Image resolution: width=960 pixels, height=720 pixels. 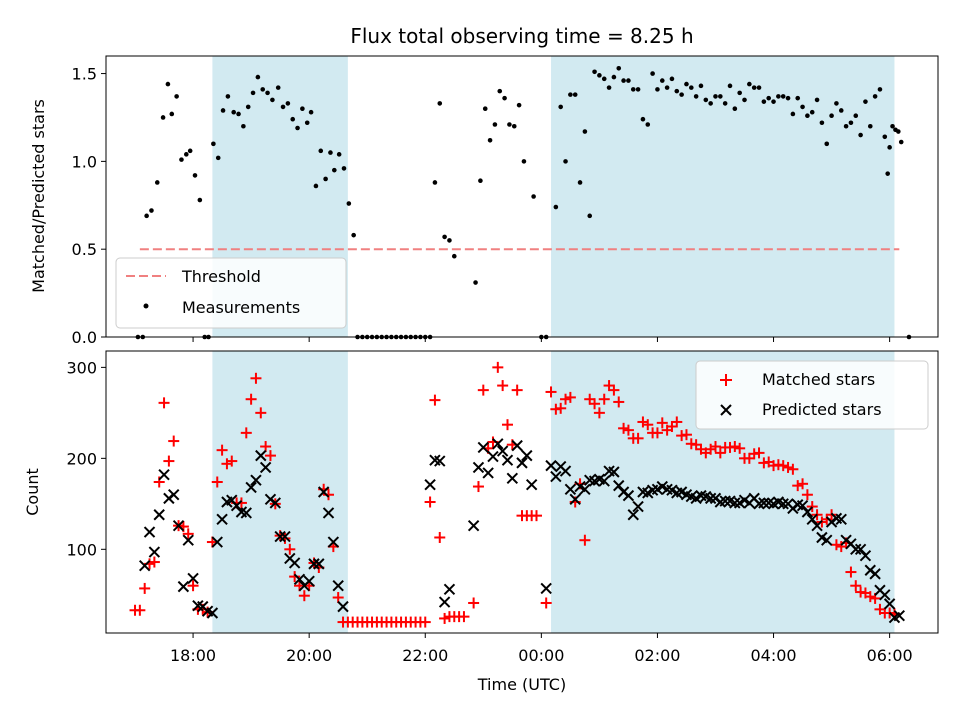 I want to click on legend-predicted-swatch, so click(x=726, y=410).